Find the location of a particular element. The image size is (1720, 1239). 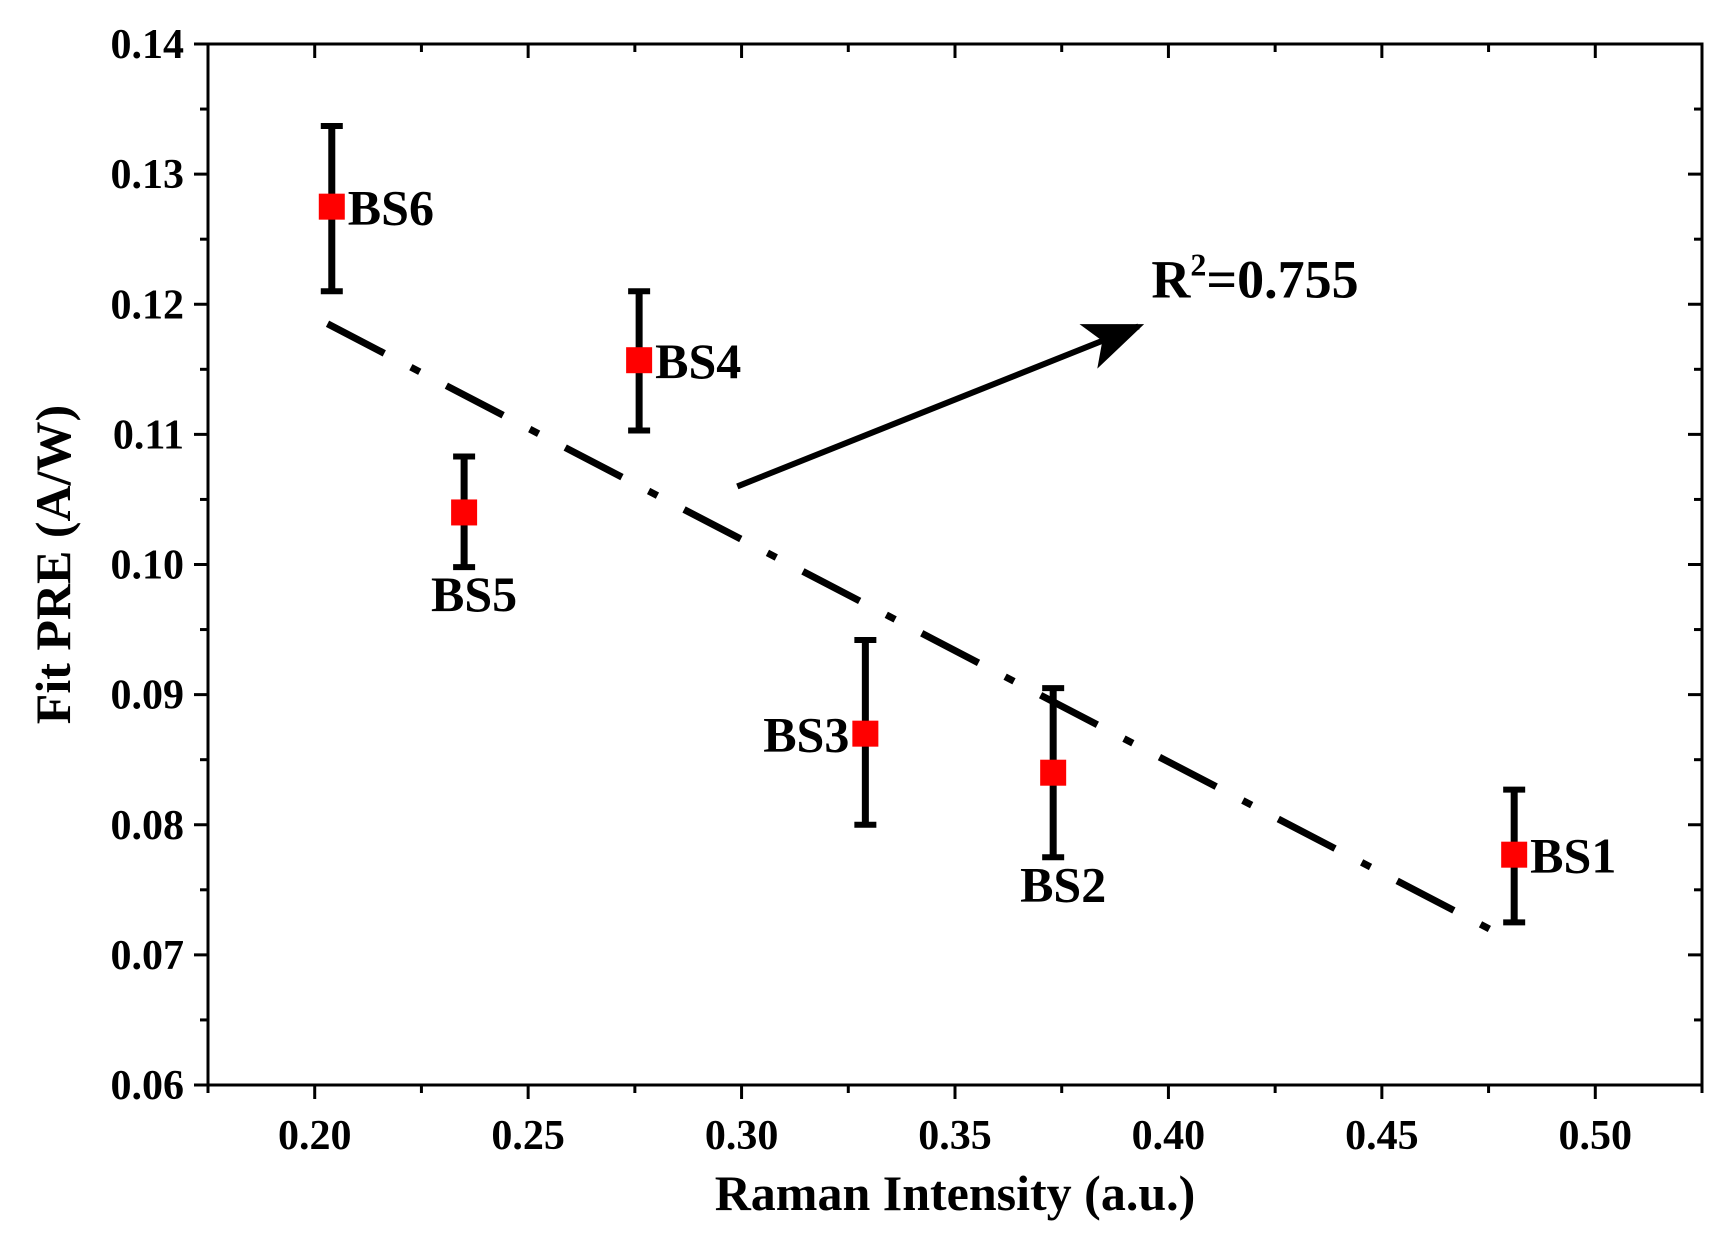

y-tick-label: 0.10 is located at coordinates (148, 566).